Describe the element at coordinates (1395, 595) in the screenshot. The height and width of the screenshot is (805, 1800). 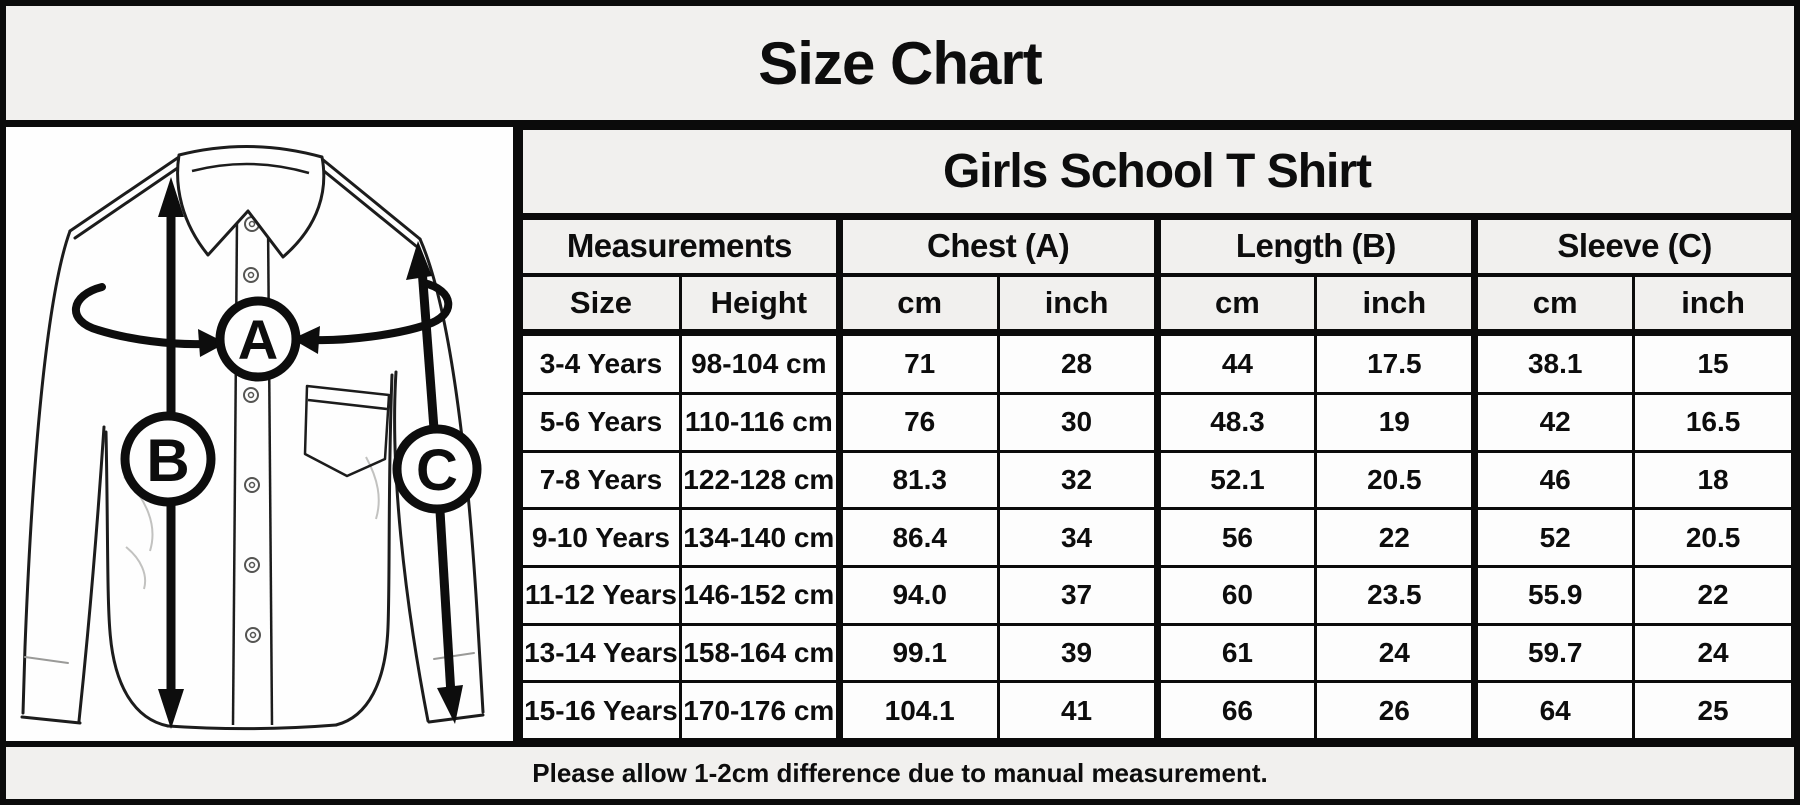
I see `table-cell: 23.5` at that location.